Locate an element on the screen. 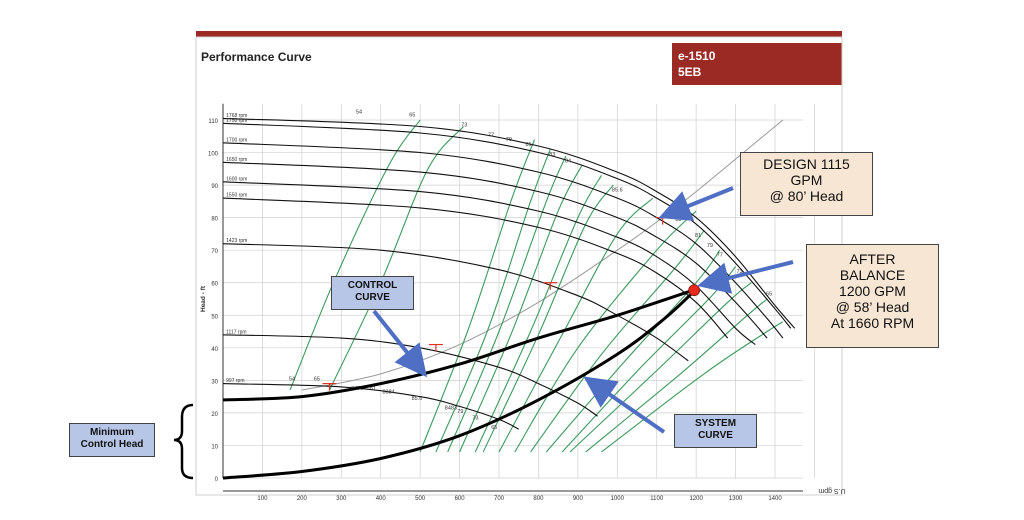 The height and width of the screenshot is (520, 1024). design-callout-line: DESIGN 1115 is located at coordinates (806, 164).